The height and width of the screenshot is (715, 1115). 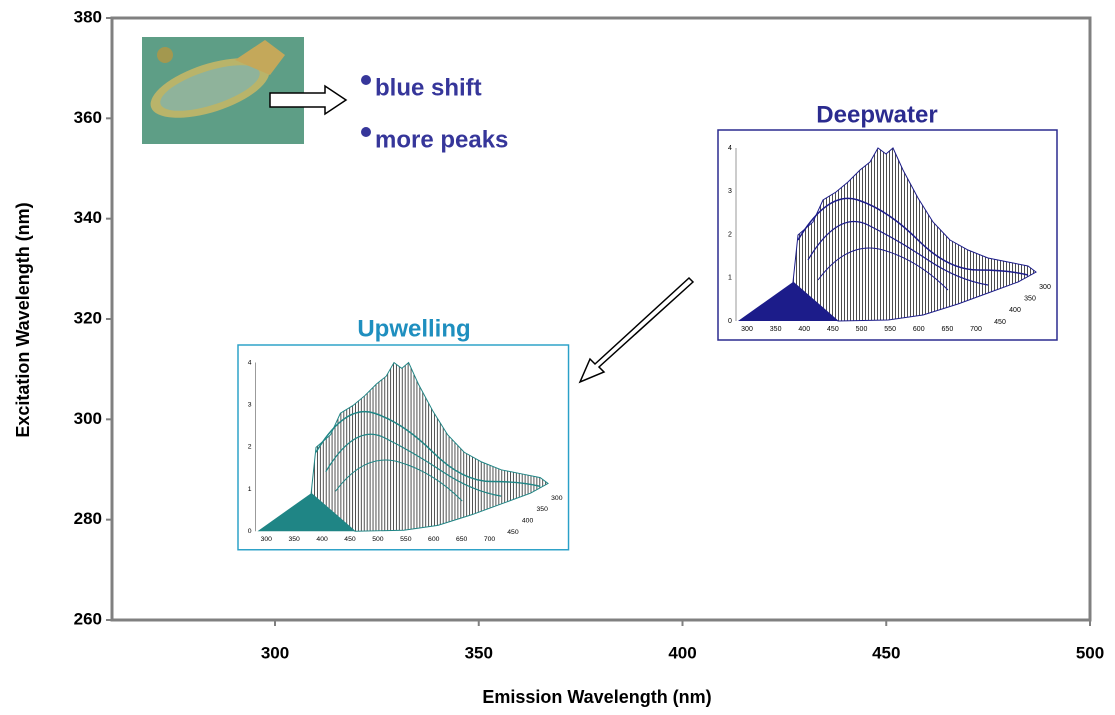 I want to click on y-tick-label: 340, so click(x=88, y=217).